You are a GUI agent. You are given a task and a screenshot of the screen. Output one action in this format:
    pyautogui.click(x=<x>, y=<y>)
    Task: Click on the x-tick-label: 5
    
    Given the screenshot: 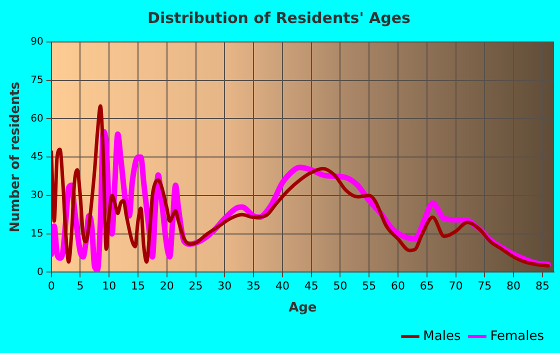 What is the action you would take?
    pyautogui.click(x=80, y=286)
    